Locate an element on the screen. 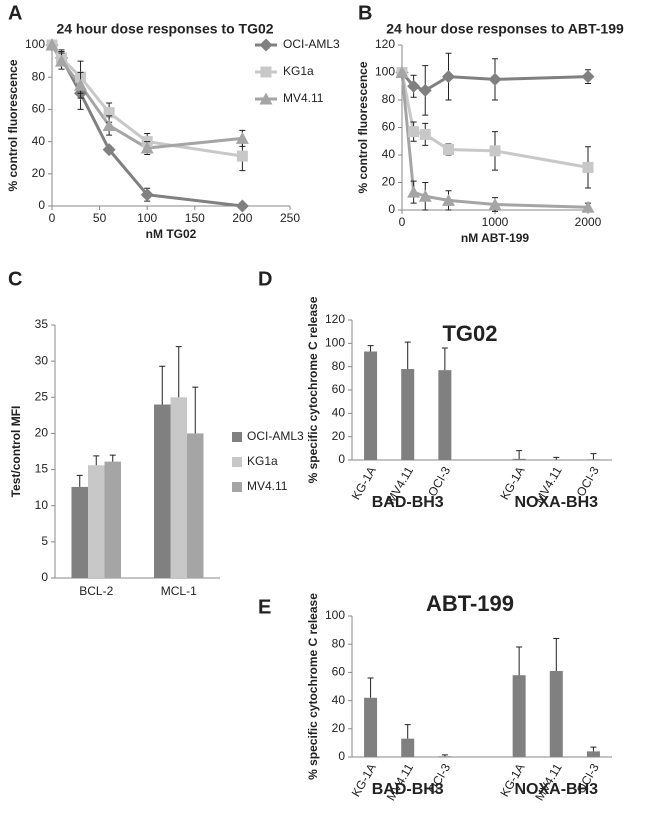 This screenshot has width=650, height=813. y-tick-label: 35 is located at coordinates (42, 324).